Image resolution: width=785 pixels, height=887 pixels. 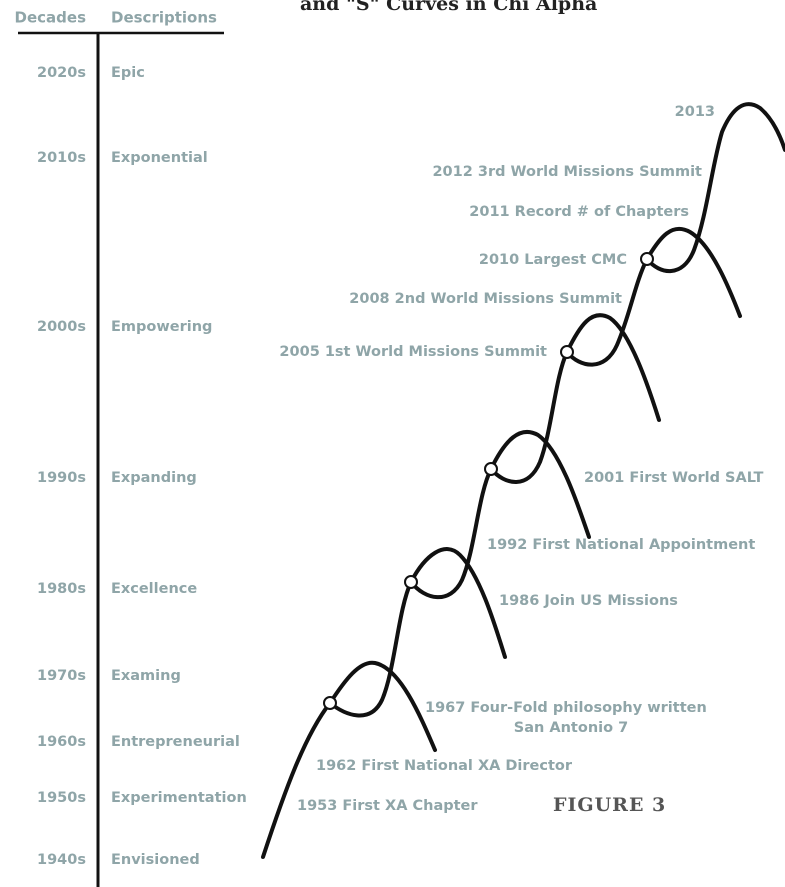 I want to click on description: Expanding, so click(x=154, y=478).